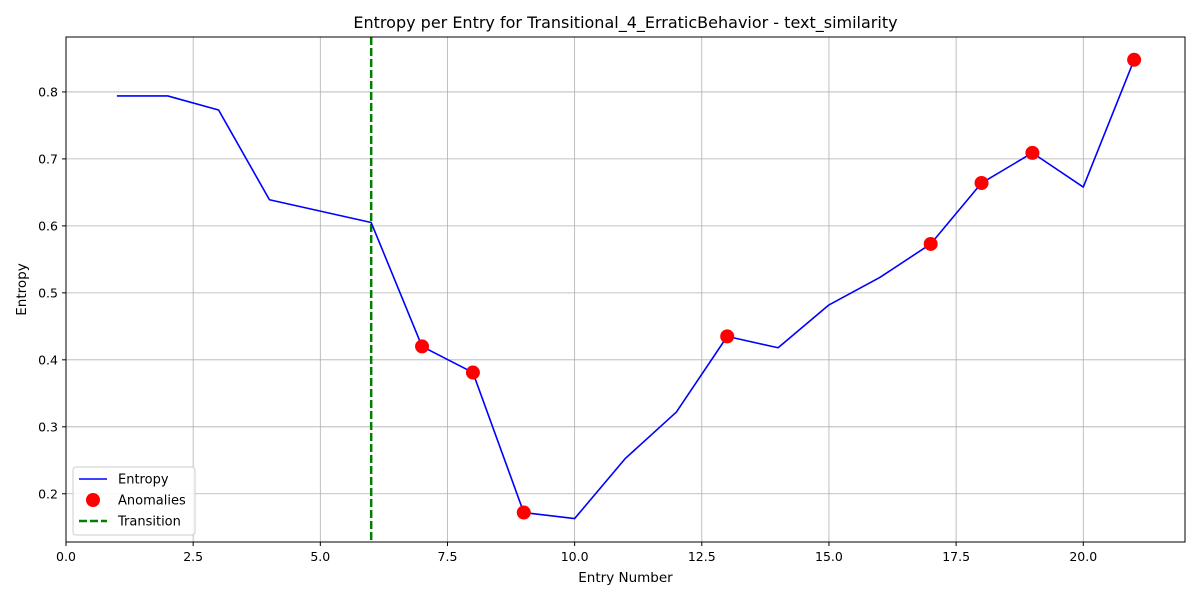 The image size is (1200, 600). Describe the element at coordinates (93, 500) in the screenshot. I see `legend-anomalies-swatch` at that location.